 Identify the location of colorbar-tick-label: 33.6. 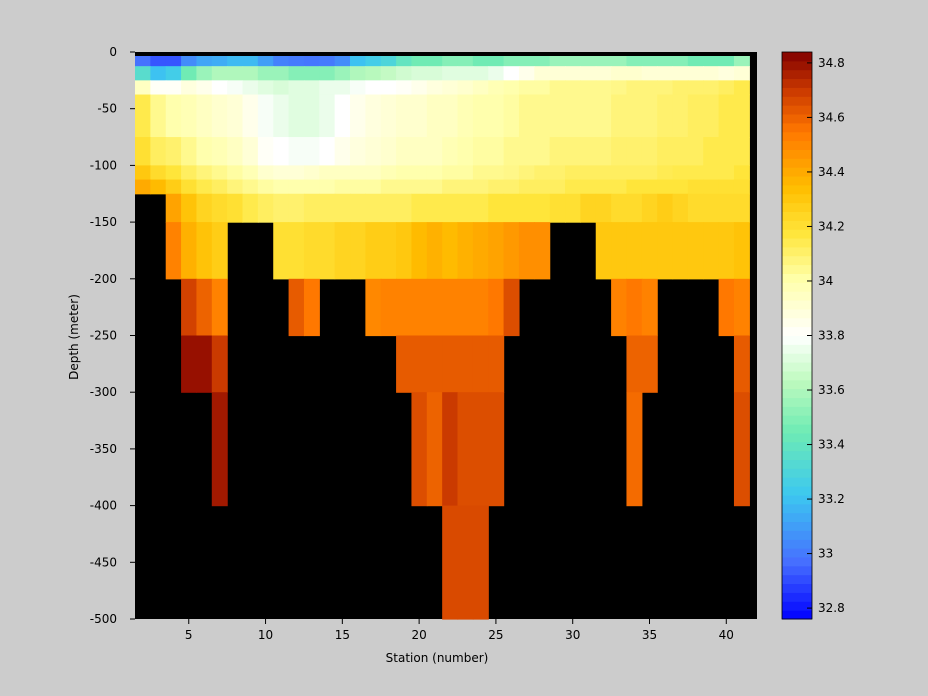
(831, 390).